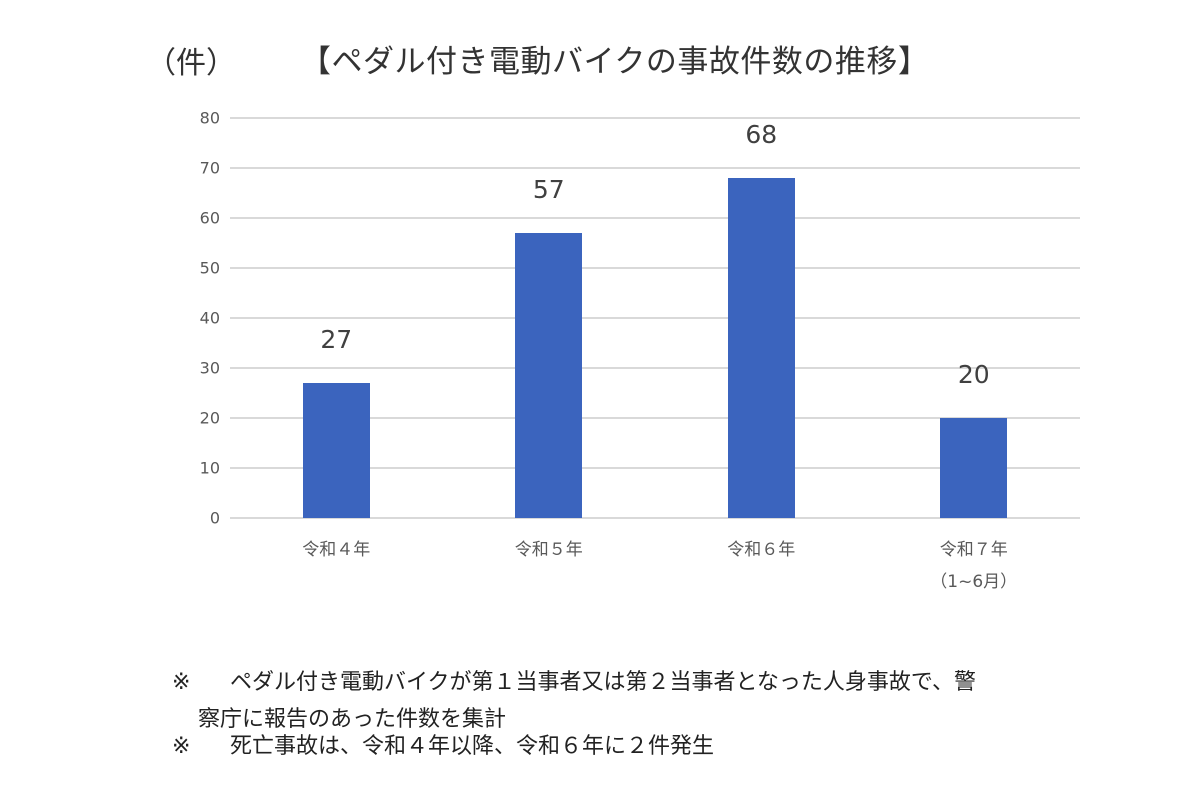 This screenshot has height=800, width=1200. What do you see at coordinates (209, 268) in the screenshot?
I see `y-tick-label: 50` at bounding box center [209, 268].